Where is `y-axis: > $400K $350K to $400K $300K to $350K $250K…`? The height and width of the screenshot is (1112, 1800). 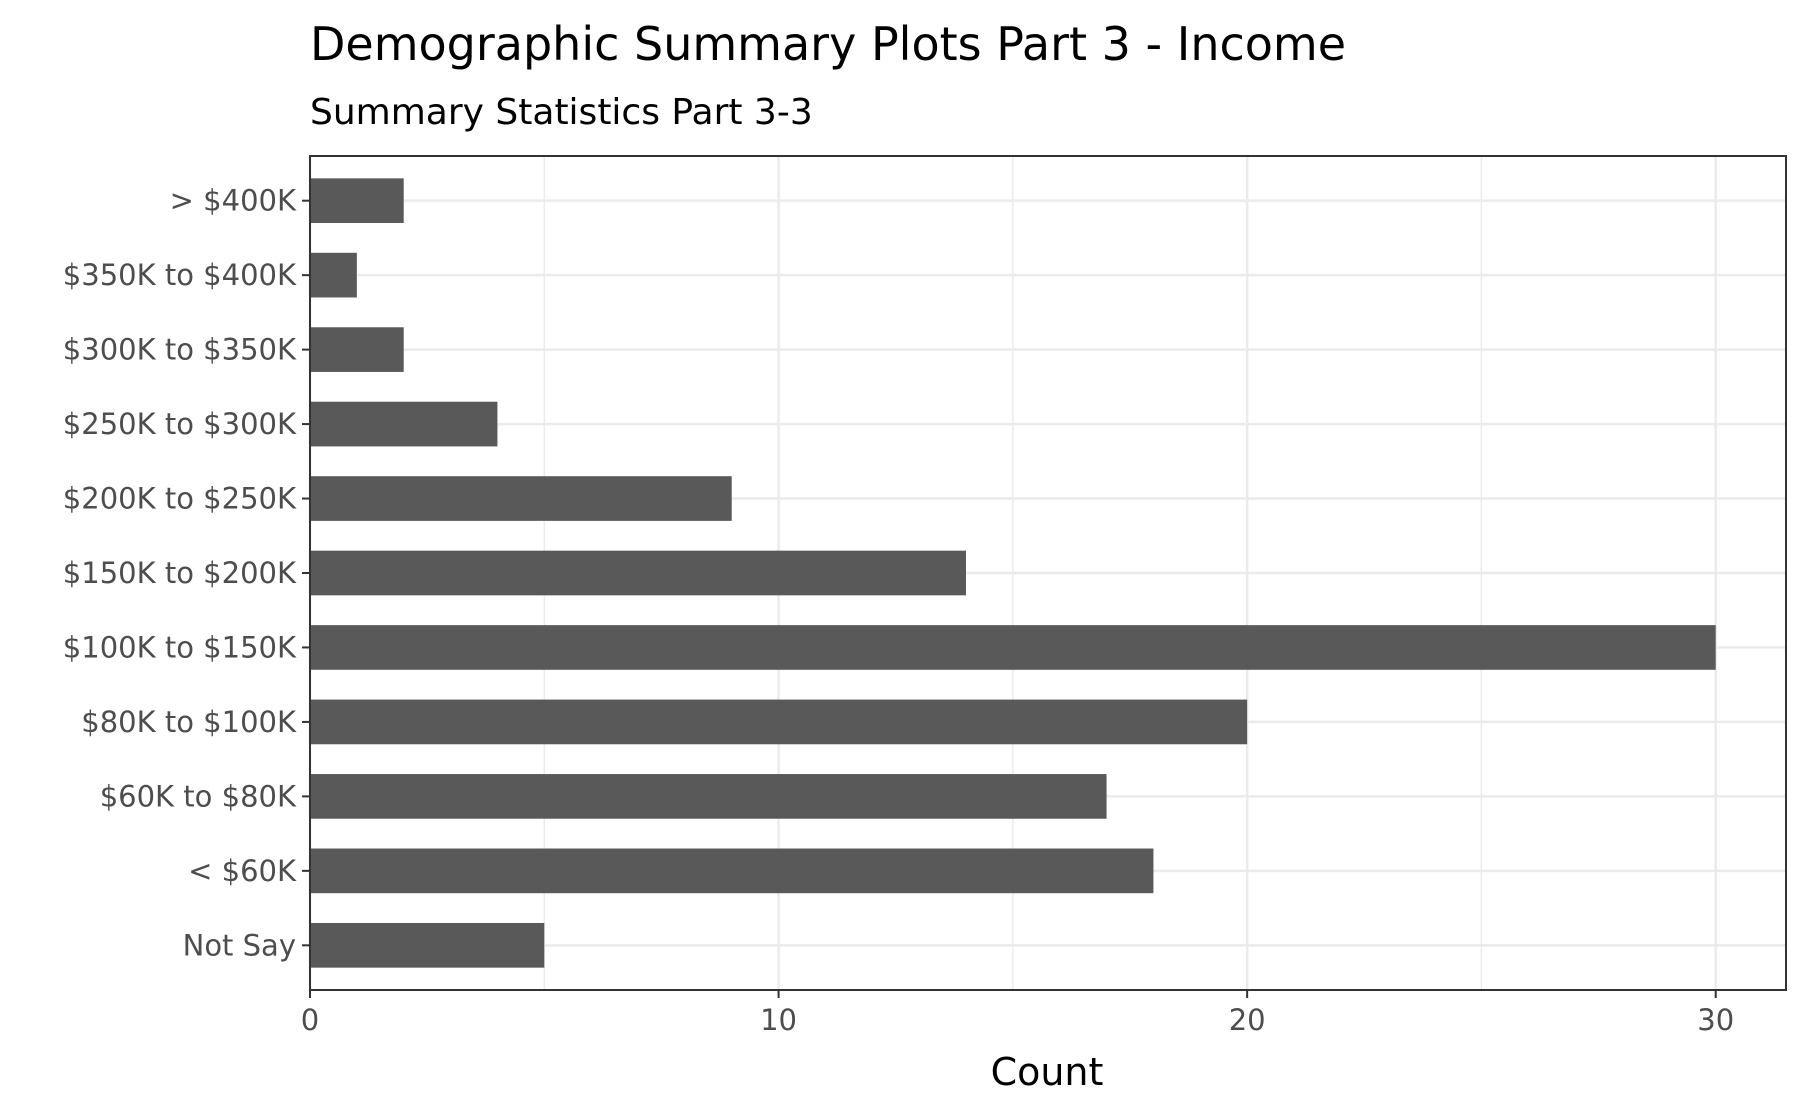
y-axis: > $400K $350K to $400K $300K to $350K $250K… is located at coordinates (186, 573).